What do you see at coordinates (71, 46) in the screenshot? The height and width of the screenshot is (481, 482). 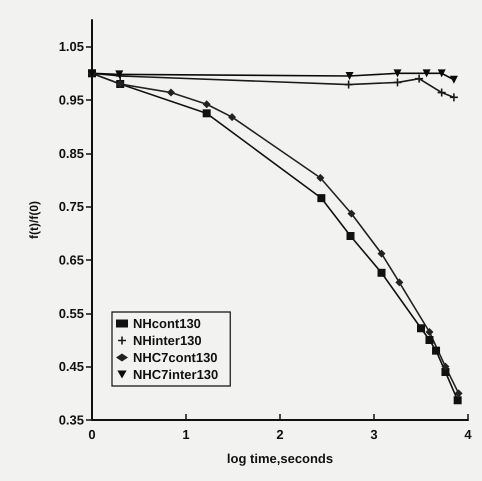 I see `y-tick-label: 1.05` at bounding box center [71, 46].